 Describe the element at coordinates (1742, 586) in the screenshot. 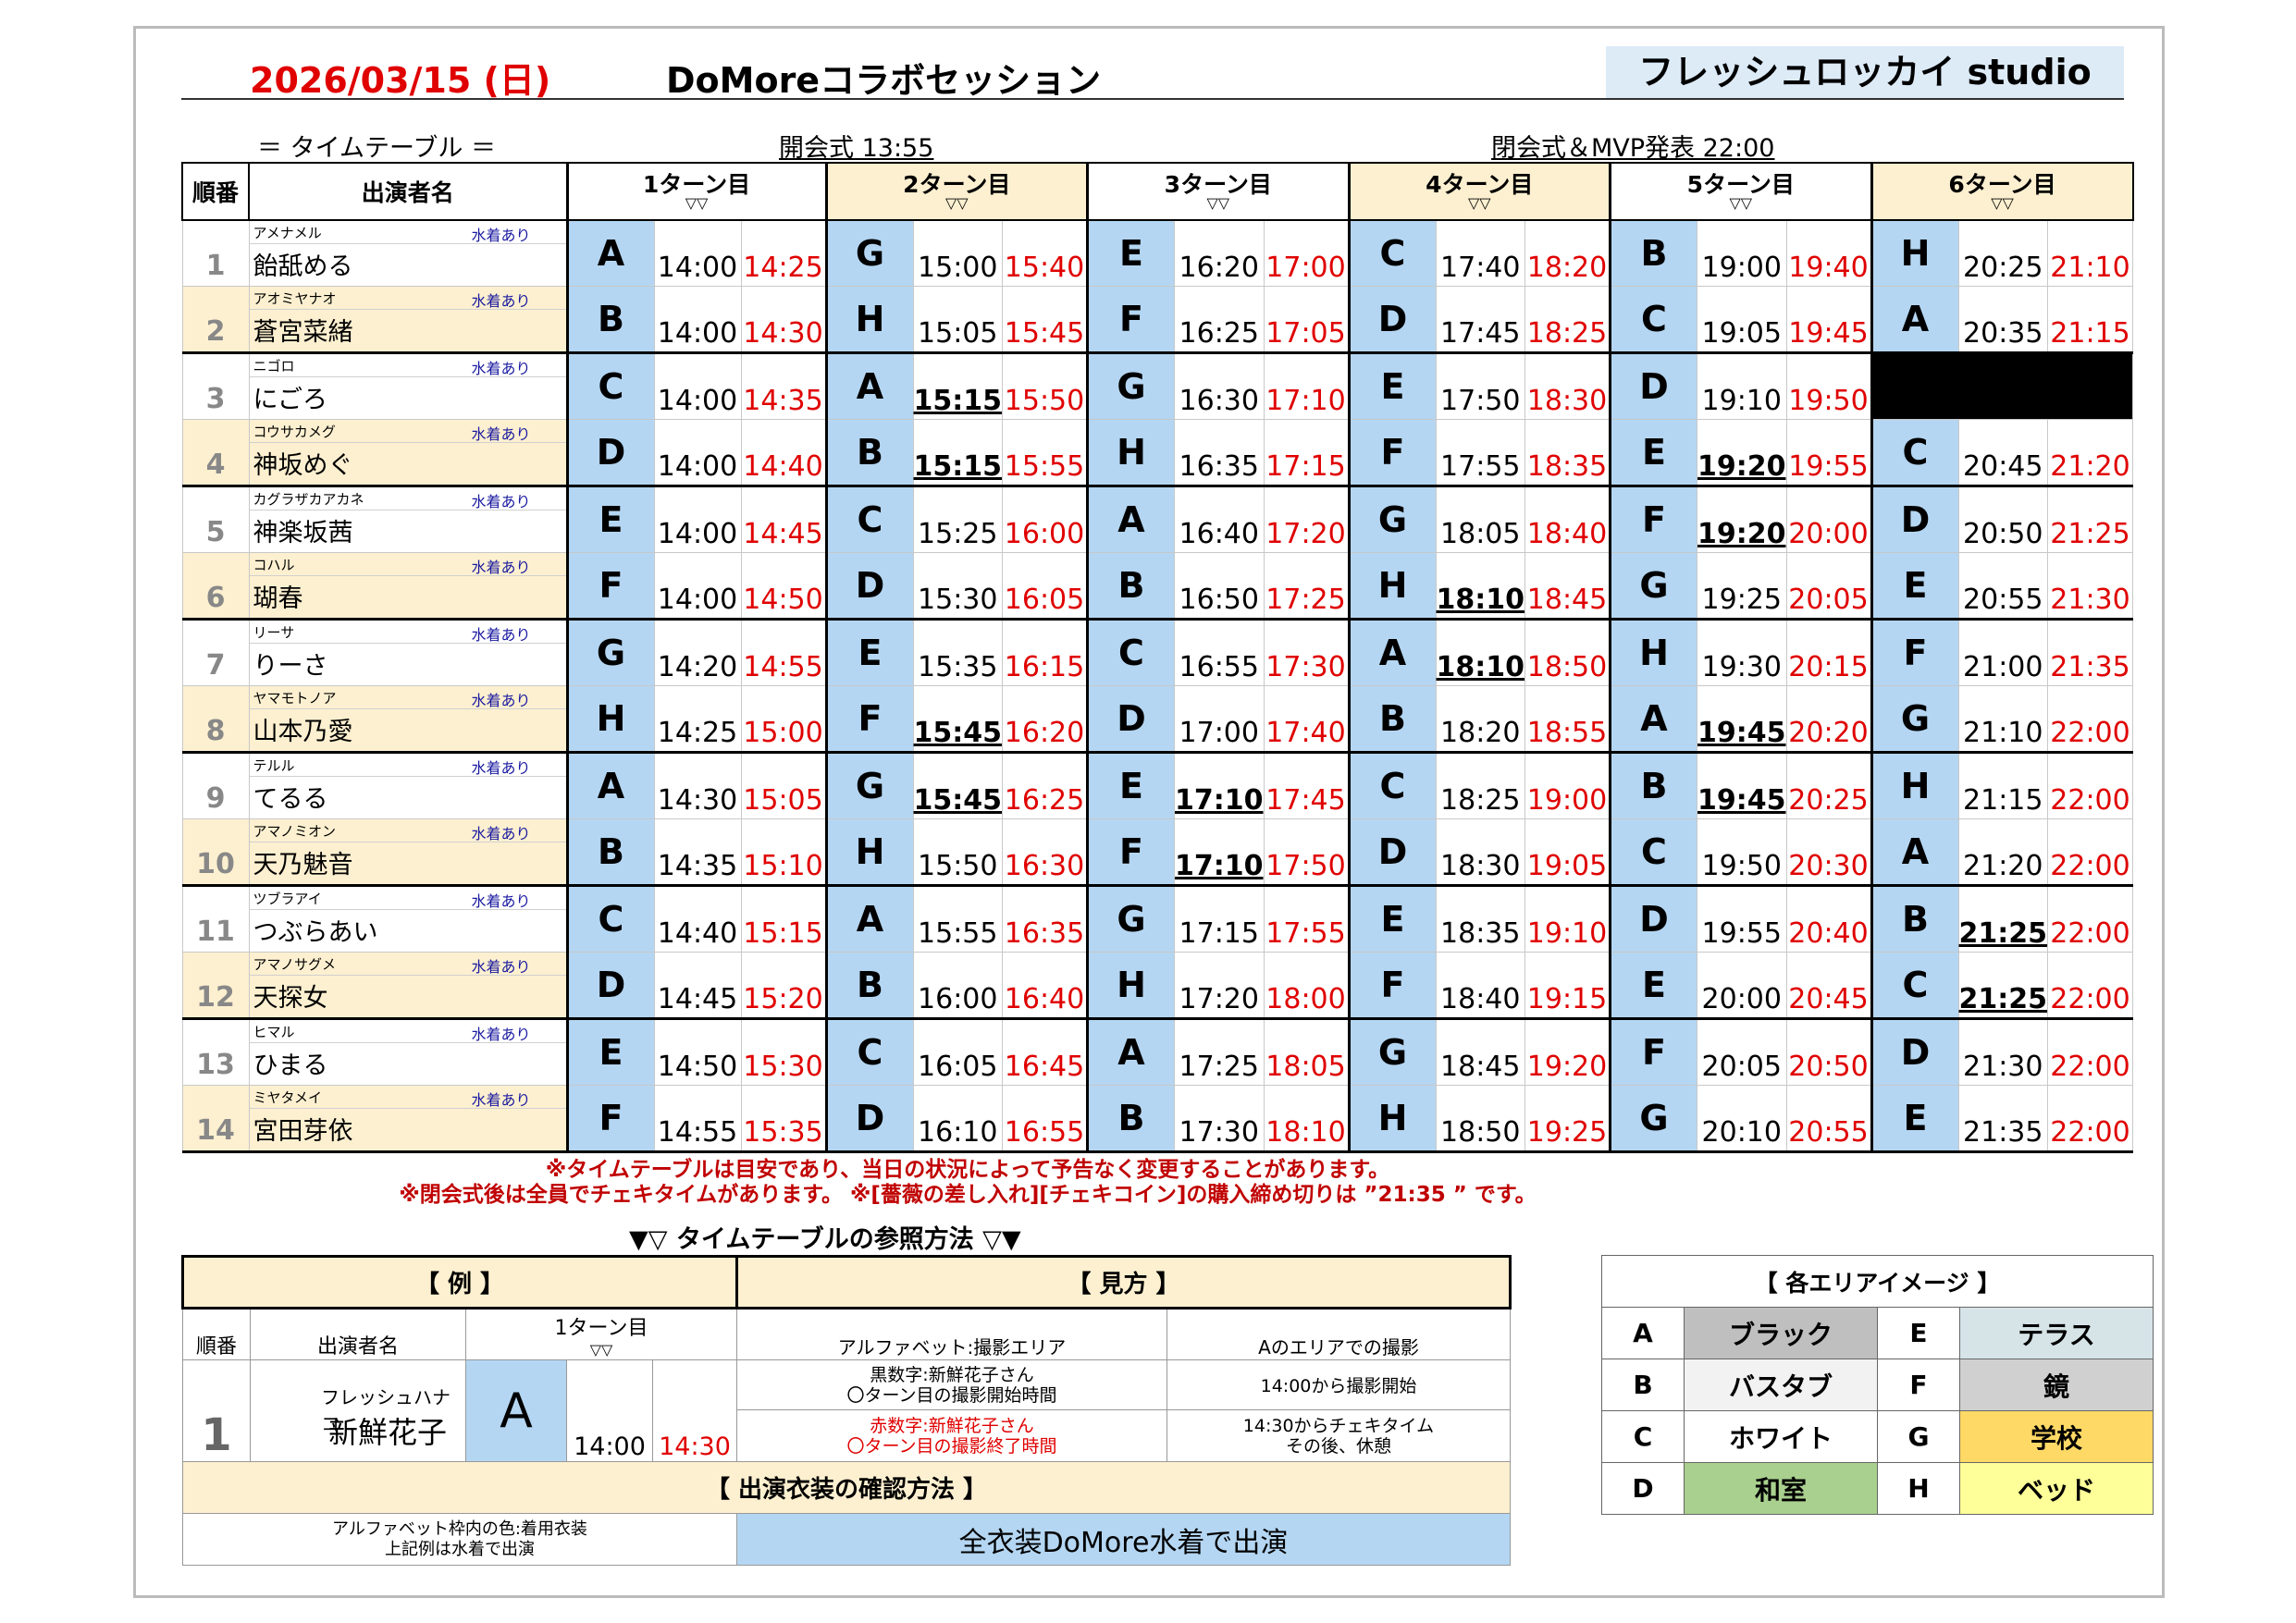

I see `start-time: 19:25` at that location.